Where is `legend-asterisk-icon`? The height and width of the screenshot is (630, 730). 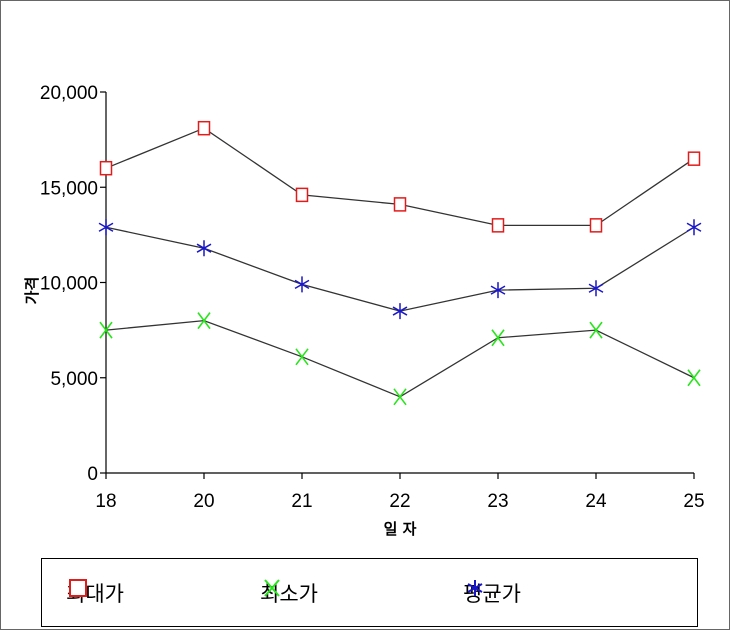 legend-asterisk-icon is located at coordinates (475, 588).